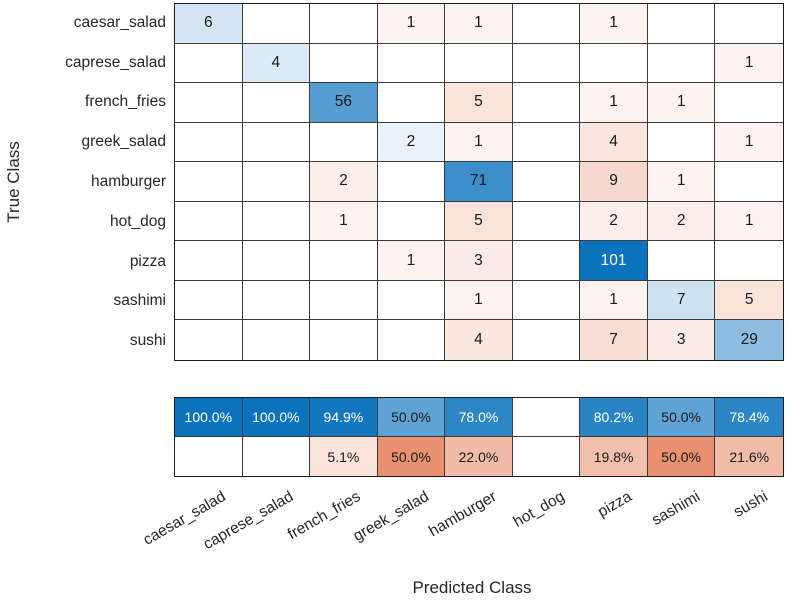 The width and height of the screenshot is (789, 606). Describe the element at coordinates (119, 22) in the screenshot. I see `y-tick-label: caesar_salad` at that location.